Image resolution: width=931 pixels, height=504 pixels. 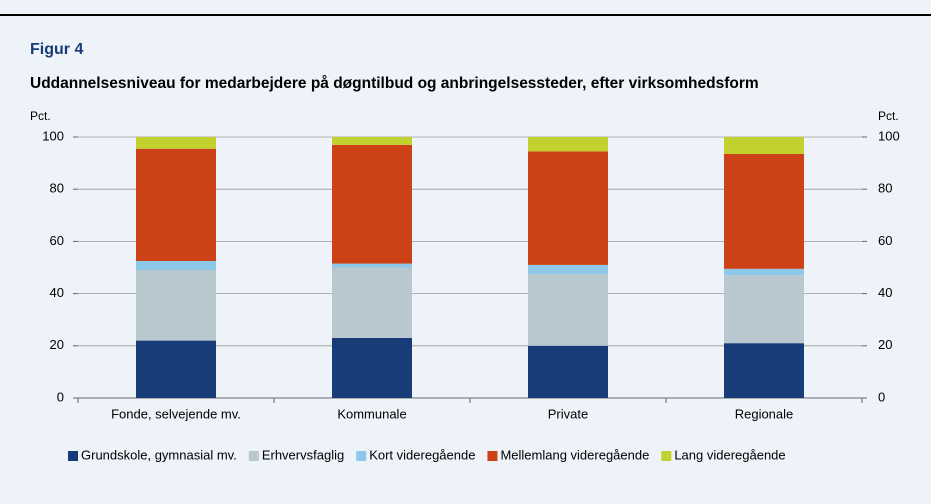 I want to click on y-tick-label: 80, so click(x=57, y=188).